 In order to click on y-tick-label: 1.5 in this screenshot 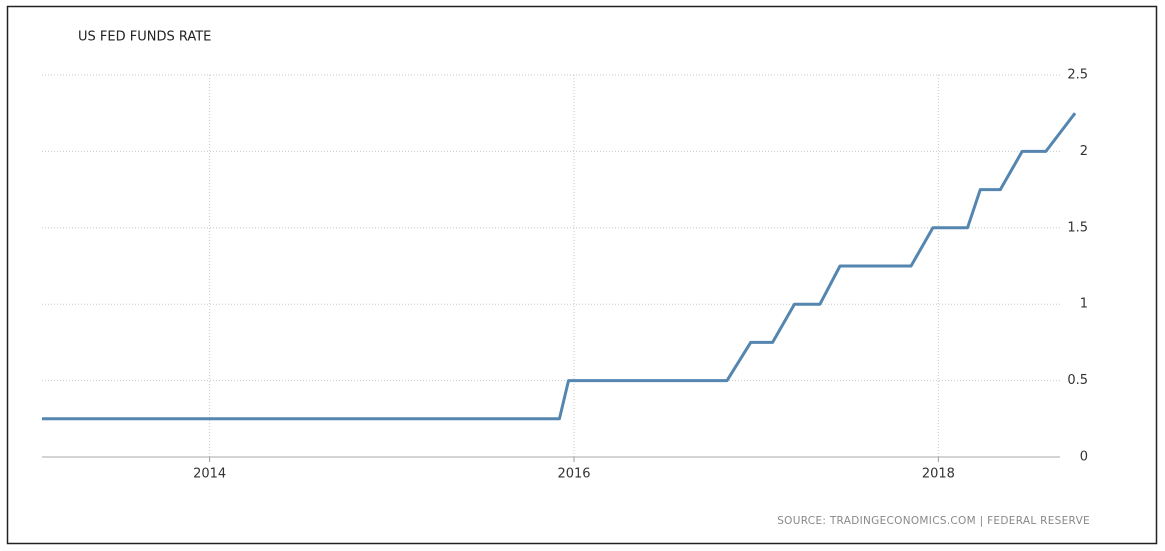, I will do `click(1077, 227)`.